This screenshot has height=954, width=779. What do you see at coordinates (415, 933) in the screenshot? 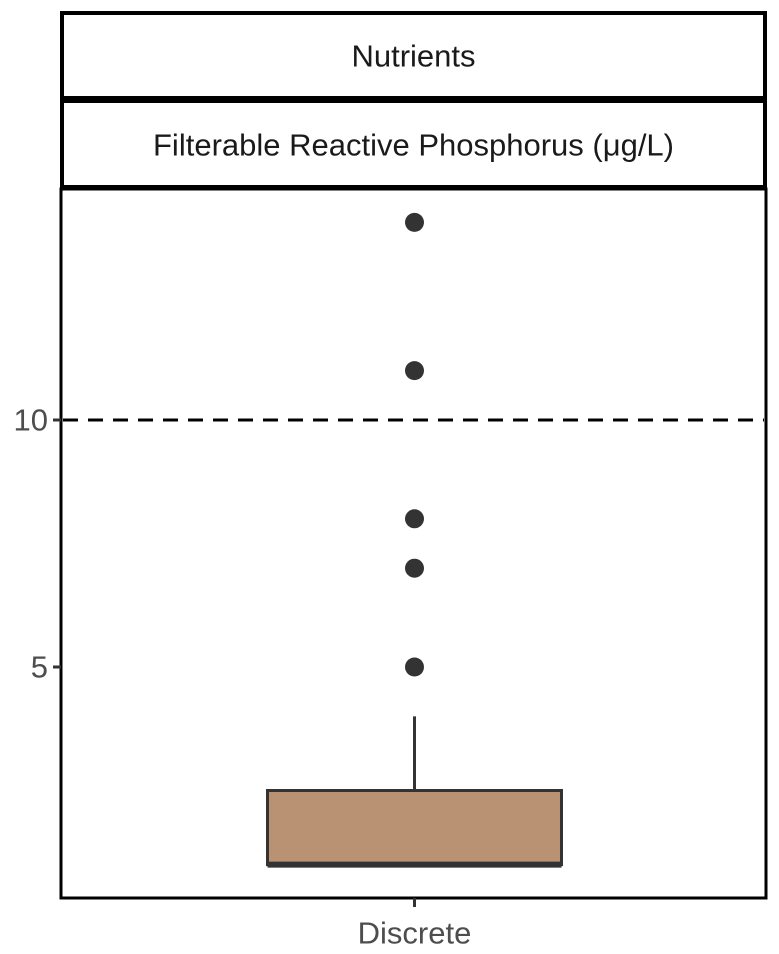
I see `x-tick-label: Discrete` at bounding box center [415, 933].